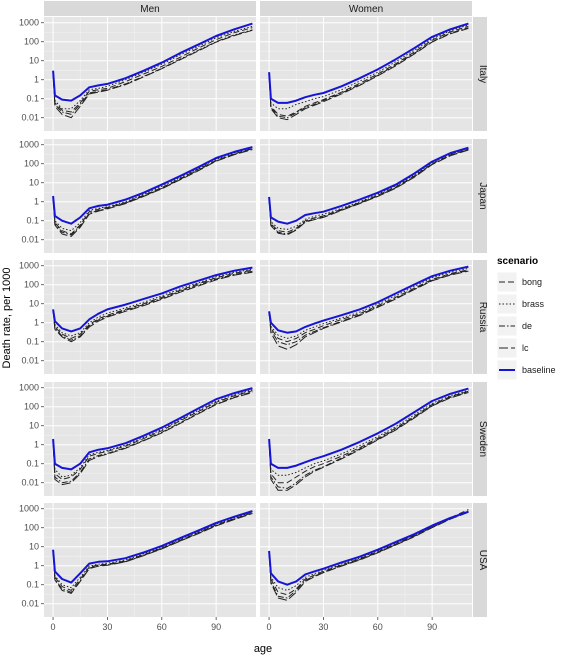 Image resolution: width=570 pixels, height=656 pixels. I want to click on row-strip-label: USA, so click(482, 560).